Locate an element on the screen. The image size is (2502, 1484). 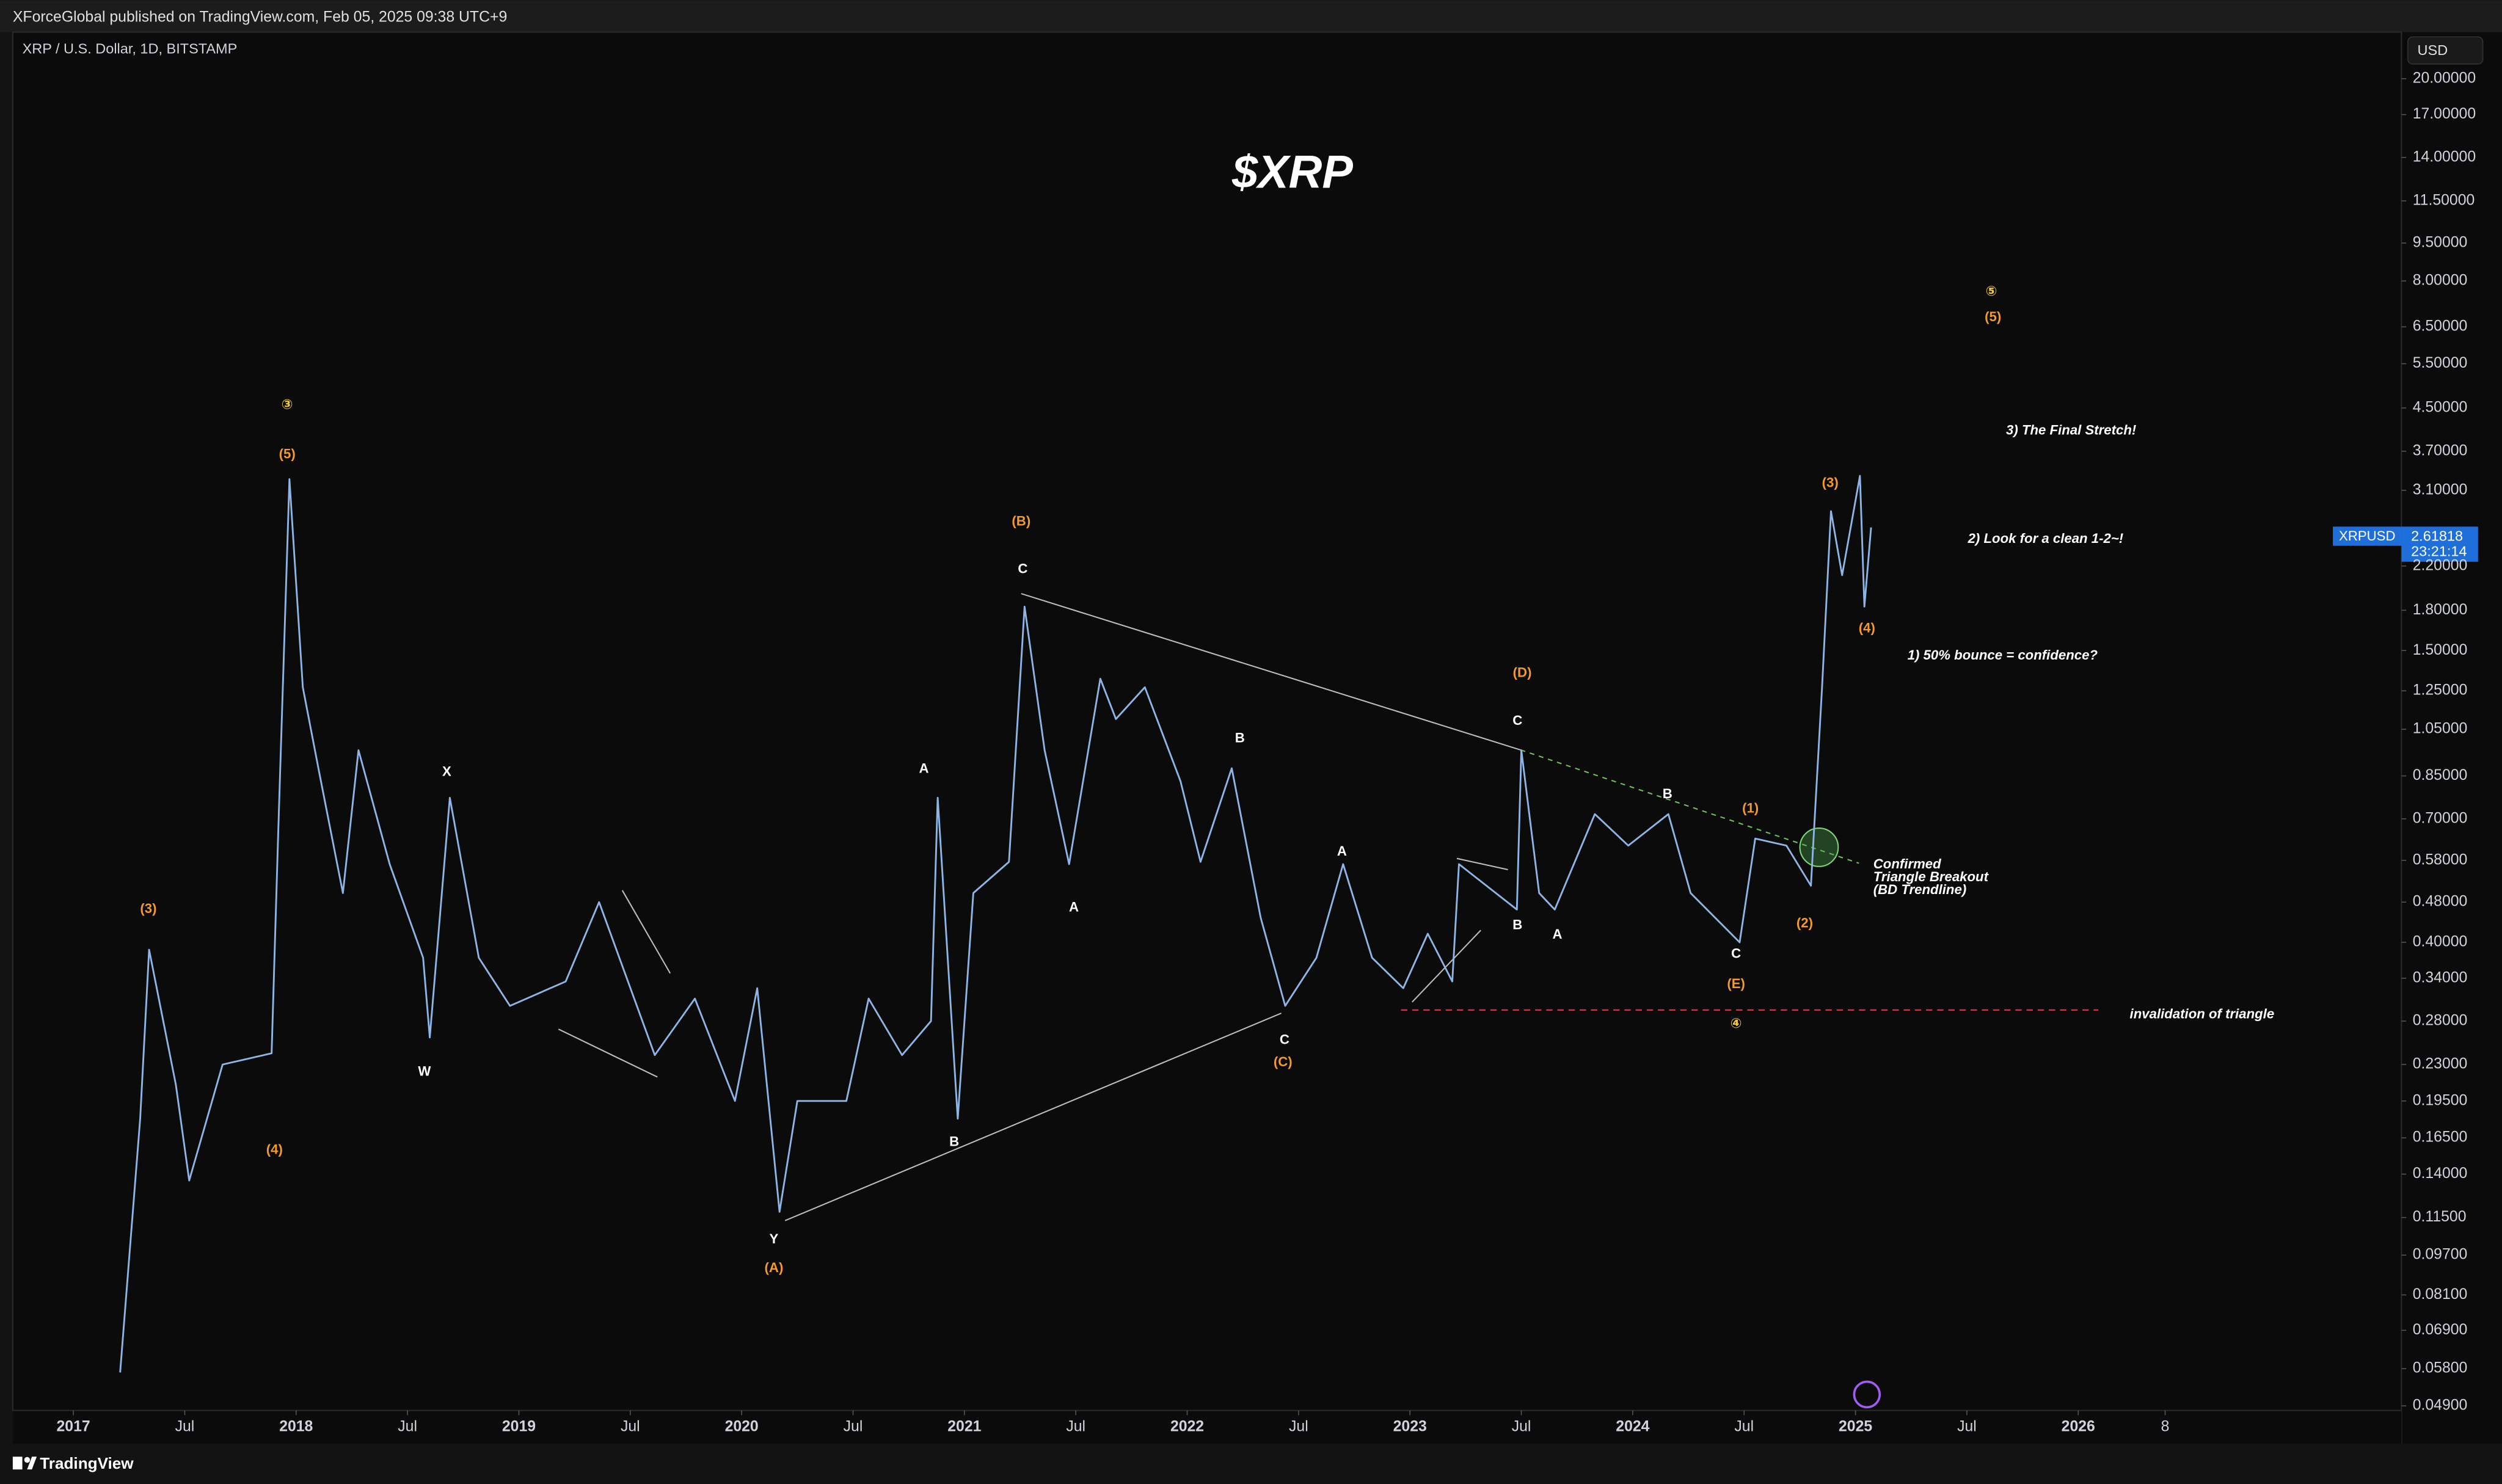
currency-button is located at coordinates (2445, 51).